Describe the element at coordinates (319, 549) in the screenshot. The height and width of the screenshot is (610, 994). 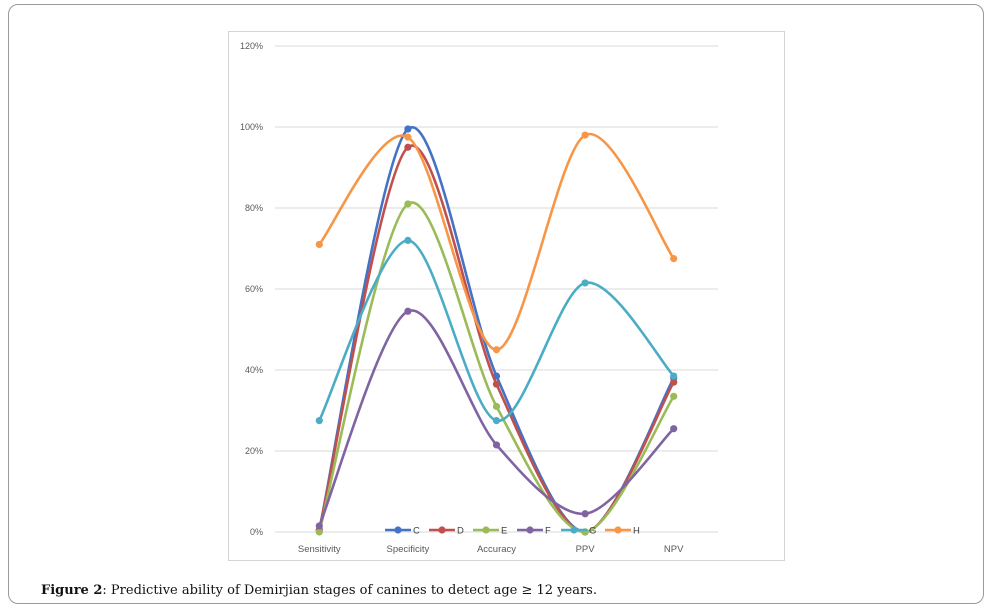
I see `x-tick-label: Sensitivity` at that location.